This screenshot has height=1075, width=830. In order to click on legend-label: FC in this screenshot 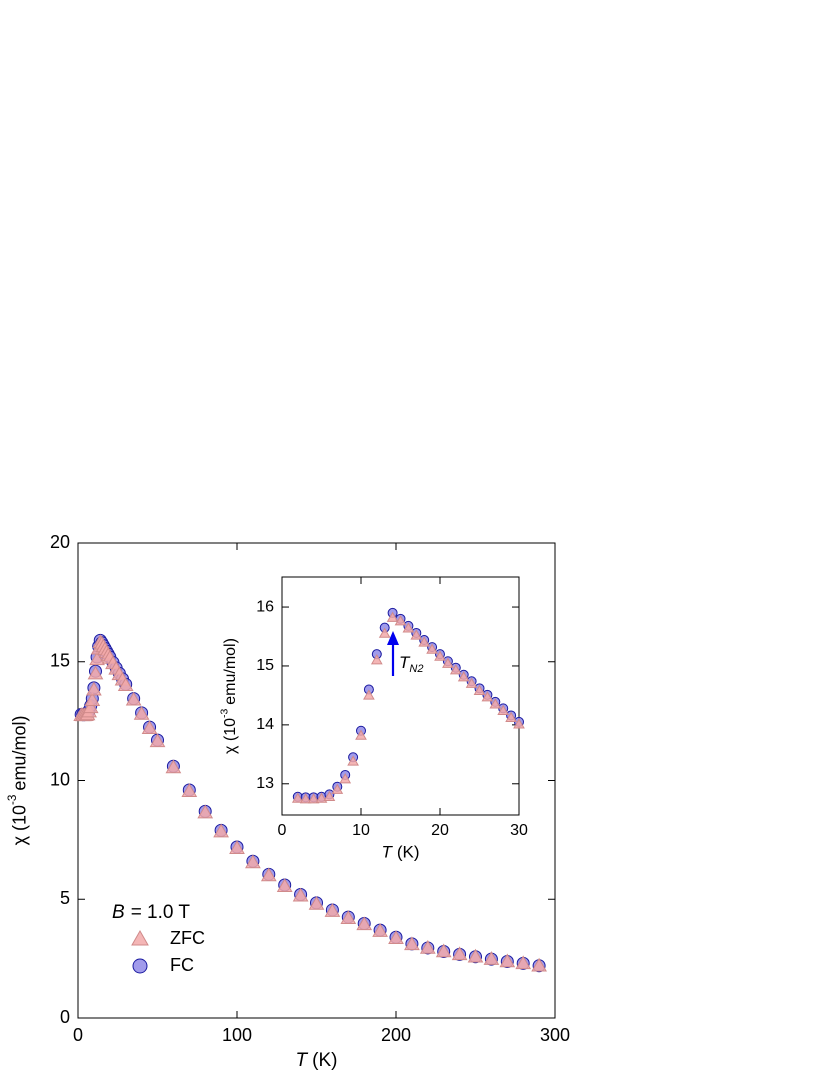, I will do `click(182, 965)`.